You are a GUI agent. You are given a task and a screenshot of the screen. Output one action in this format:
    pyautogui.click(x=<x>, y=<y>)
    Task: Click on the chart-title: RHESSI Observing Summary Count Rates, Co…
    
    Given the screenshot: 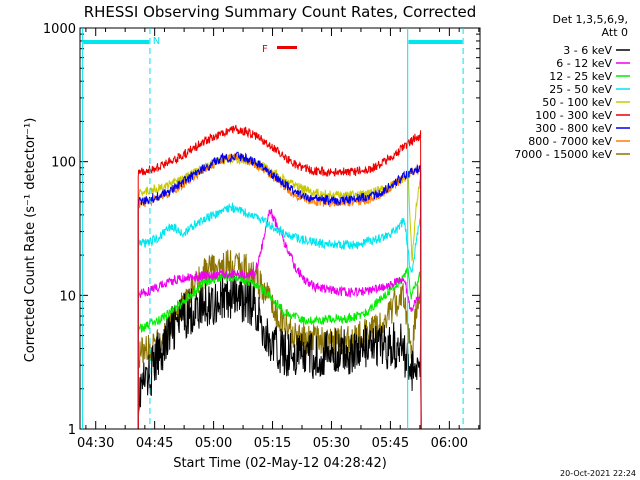 What is the action you would take?
    pyautogui.click(x=280, y=12)
    